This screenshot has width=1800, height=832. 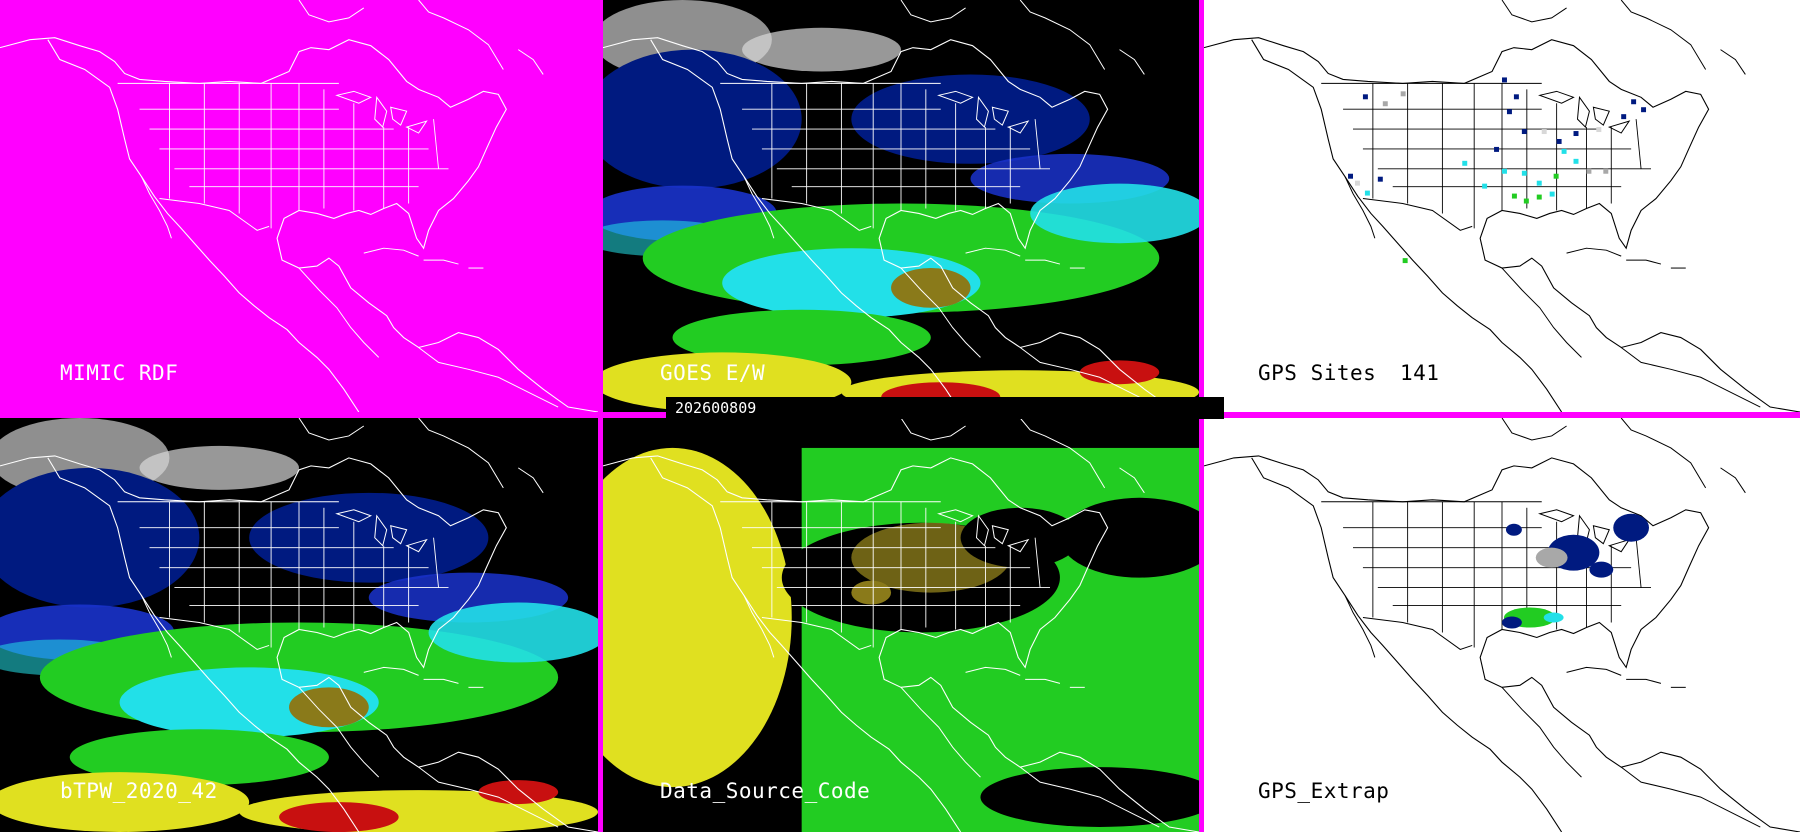 What do you see at coordinates (1317, 373) in the screenshot?
I see `panel-label-gps-sites: GPS Sites` at bounding box center [1317, 373].